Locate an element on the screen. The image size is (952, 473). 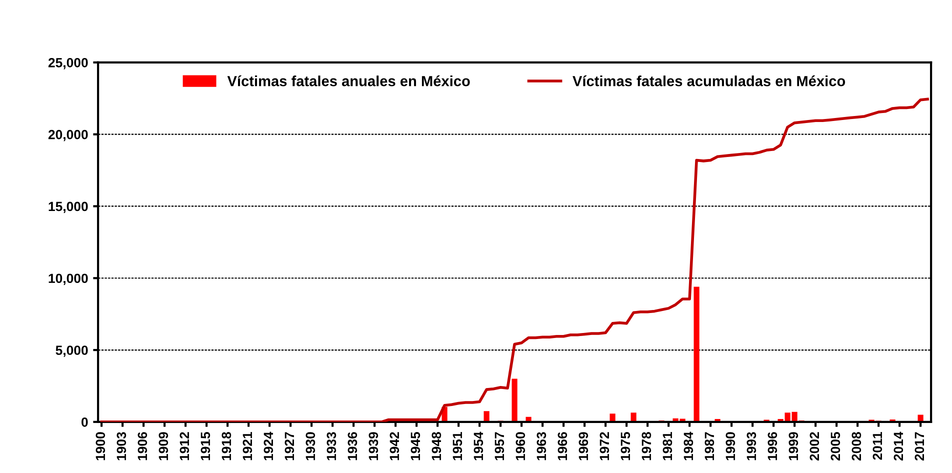
y-tick-label: 5,000 is located at coordinates (72, 351).